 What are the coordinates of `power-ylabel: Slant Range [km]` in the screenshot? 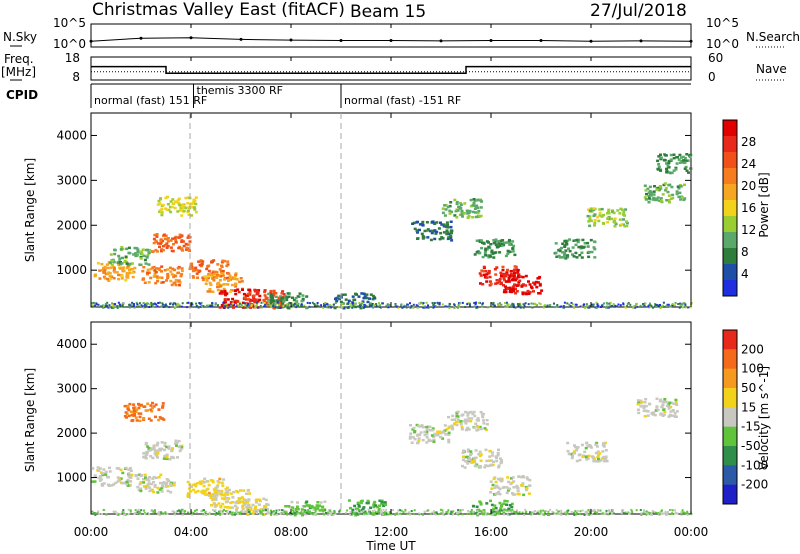 It's located at (30, 210).